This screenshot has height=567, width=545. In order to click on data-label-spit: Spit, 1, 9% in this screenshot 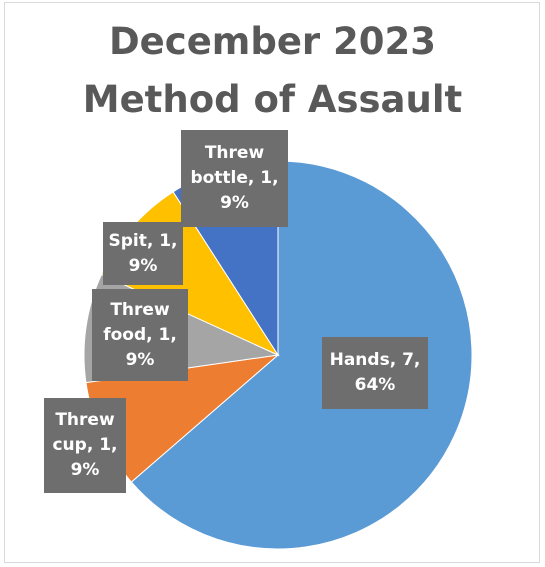, I will do `click(143, 253)`.